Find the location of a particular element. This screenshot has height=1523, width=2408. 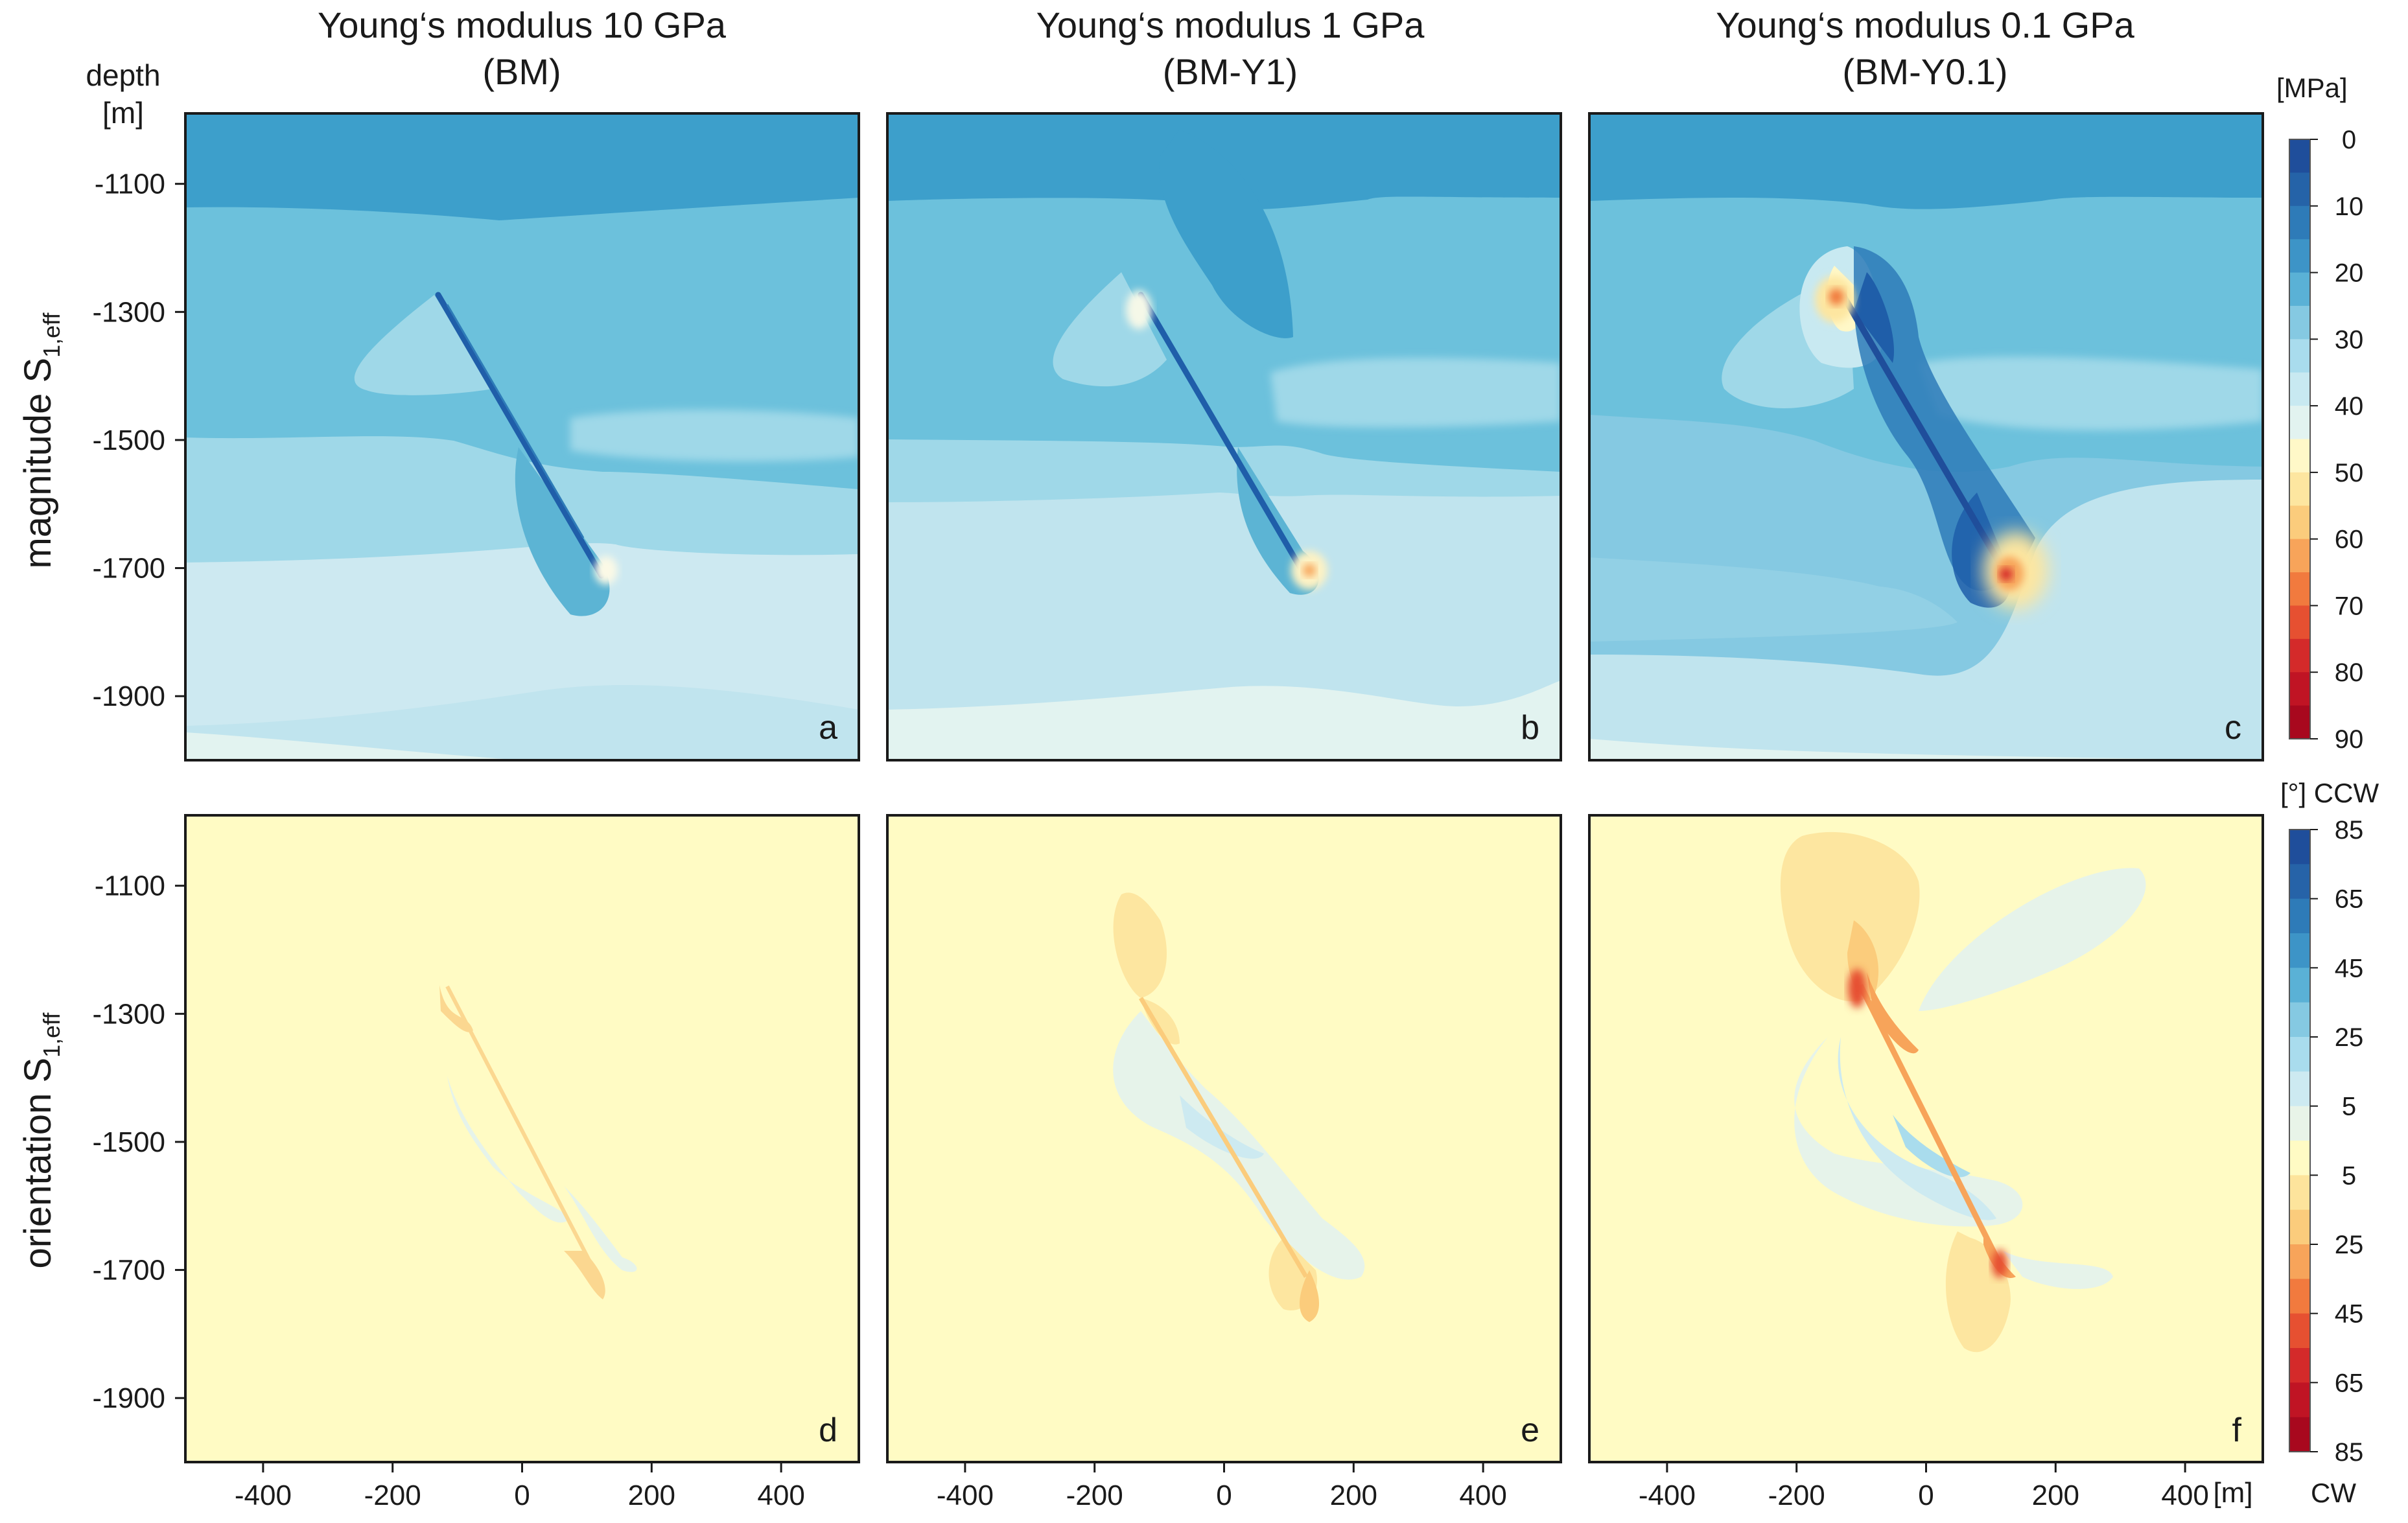

colorbar-tick-label: 70 is located at coordinates (2349, 606).